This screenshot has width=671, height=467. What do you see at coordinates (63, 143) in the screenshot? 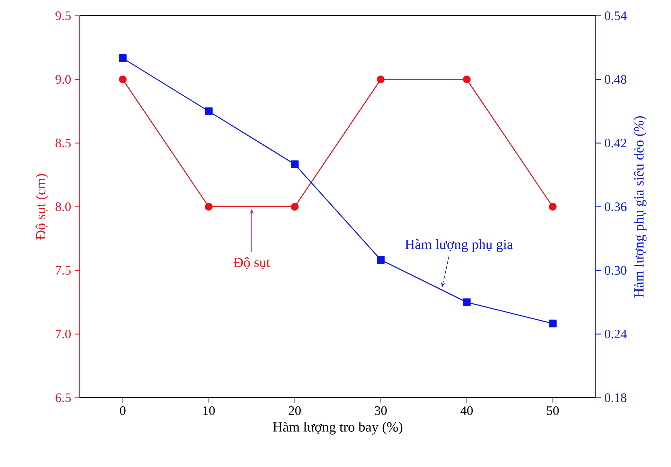
I see `y-tick-label: 8.5` at bounding box center [63, 143].